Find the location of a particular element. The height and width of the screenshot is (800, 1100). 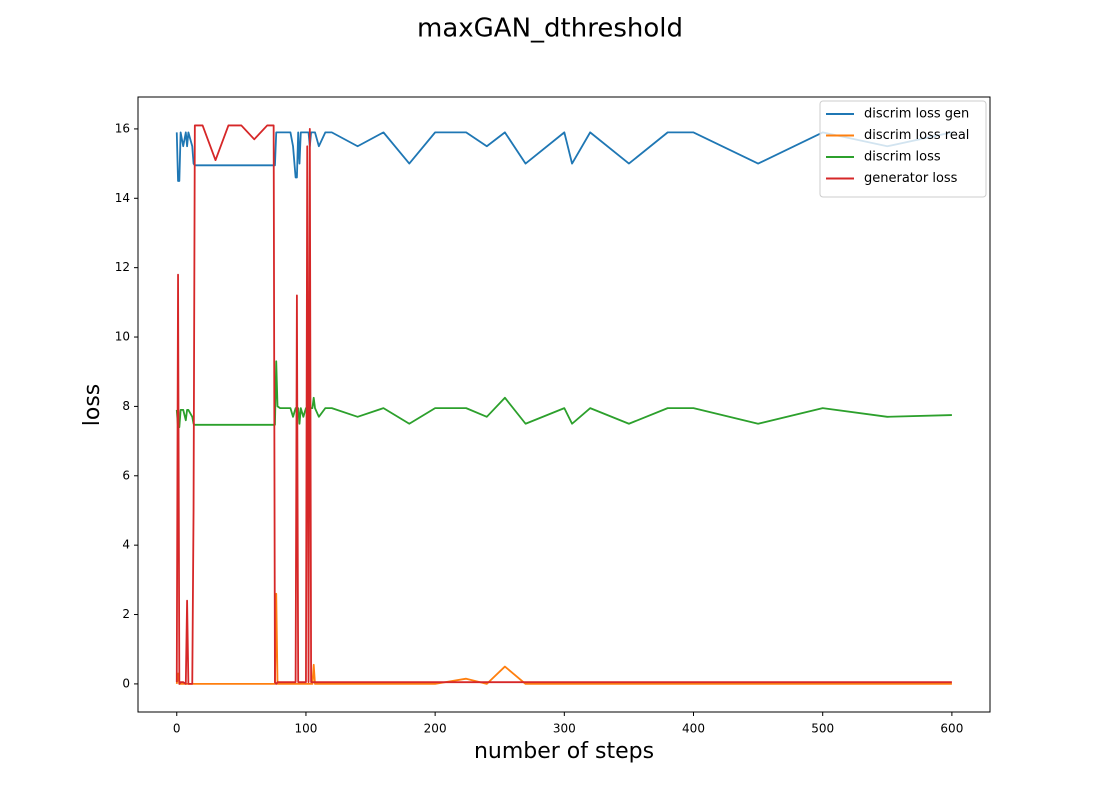

y-tick-label: 2 is located at coordinates (126, 614).